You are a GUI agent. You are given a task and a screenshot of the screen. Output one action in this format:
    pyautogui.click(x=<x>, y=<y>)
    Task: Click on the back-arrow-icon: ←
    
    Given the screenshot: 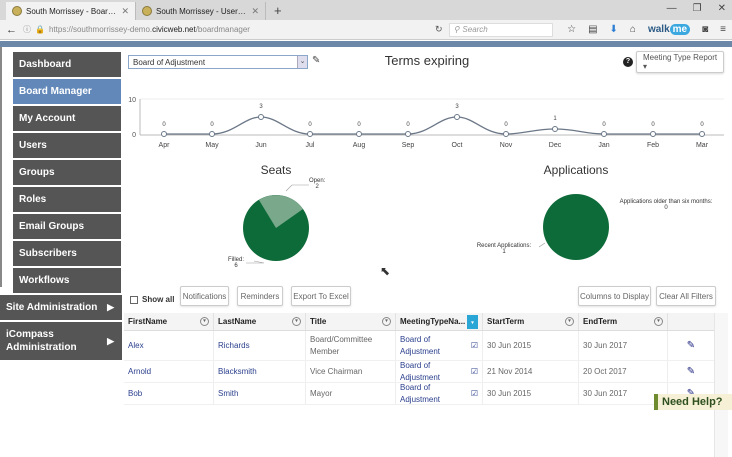 What is the action you would take?
    pyautogui.click(x=11, y=29)
    